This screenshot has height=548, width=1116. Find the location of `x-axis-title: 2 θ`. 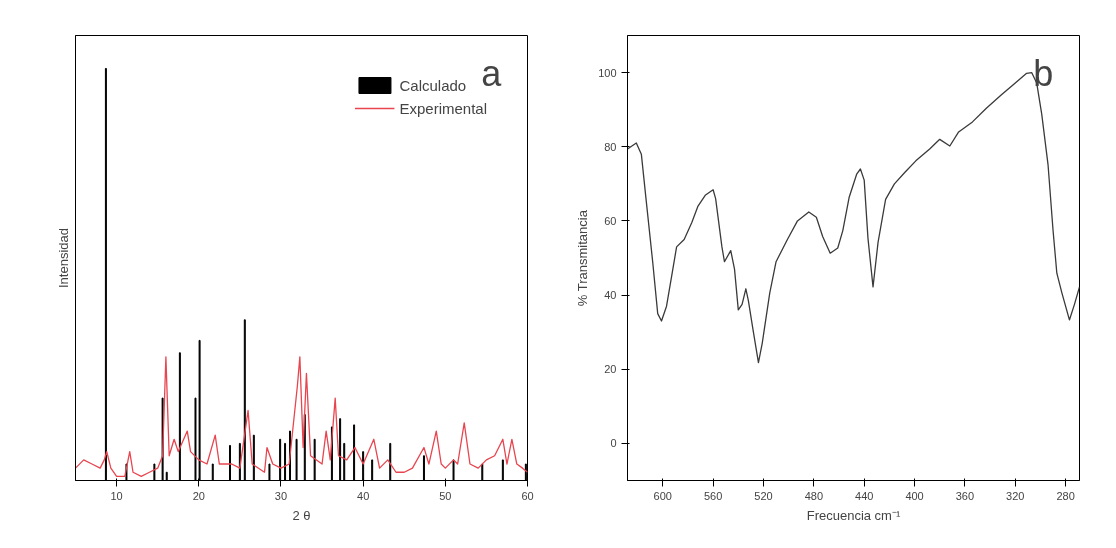

x-axis-title: 2 θ is located at coordinates (301, 515).